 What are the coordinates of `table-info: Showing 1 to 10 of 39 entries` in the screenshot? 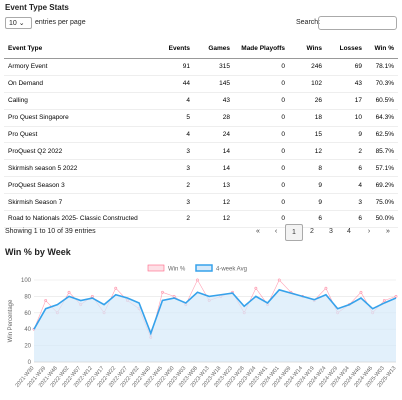 It's located at (50, 231).